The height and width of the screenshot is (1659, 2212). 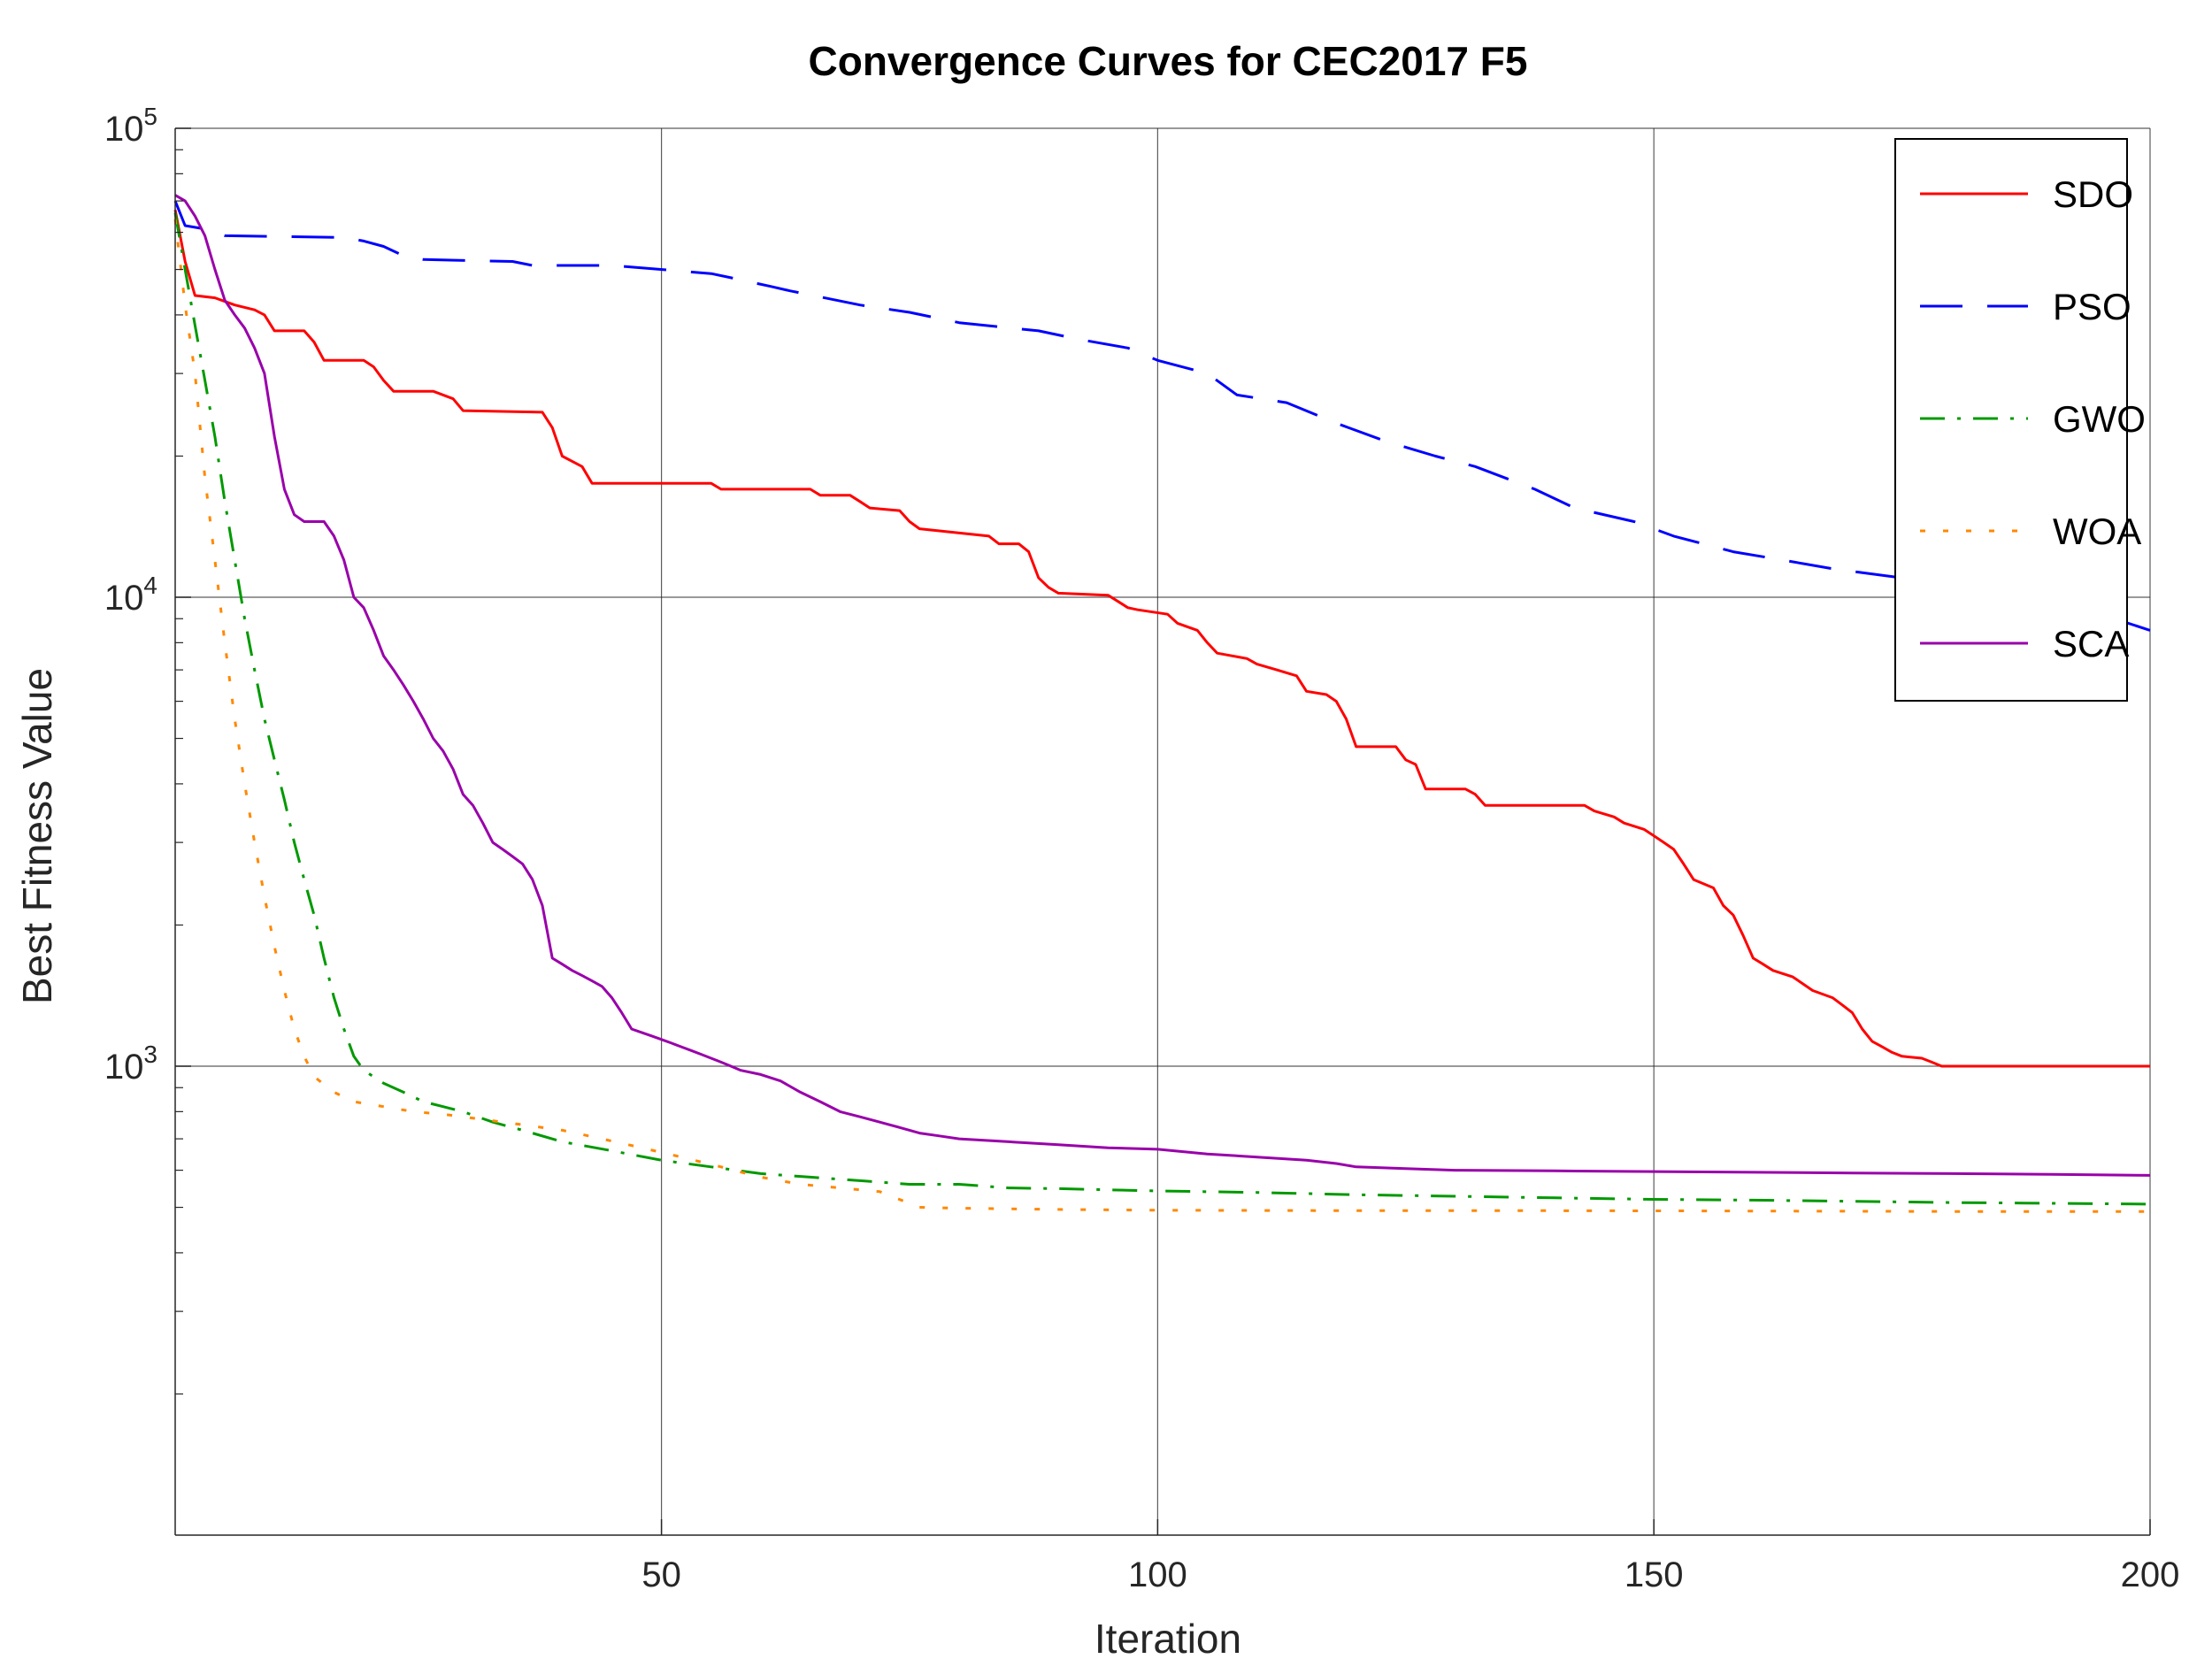 I want to click on y-tick-label: 10³, so click(x=131, y=1064).